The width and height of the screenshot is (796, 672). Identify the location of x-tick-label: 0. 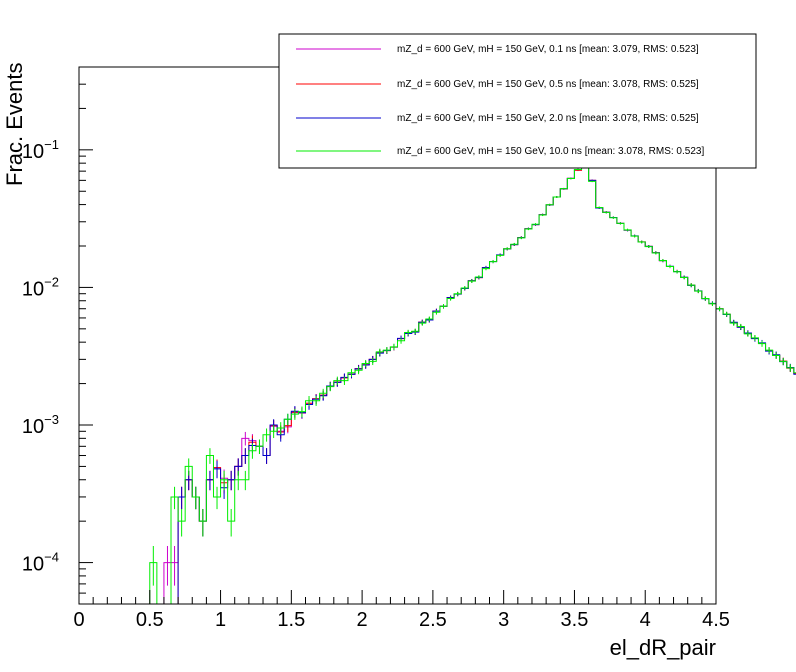
(78, 620).